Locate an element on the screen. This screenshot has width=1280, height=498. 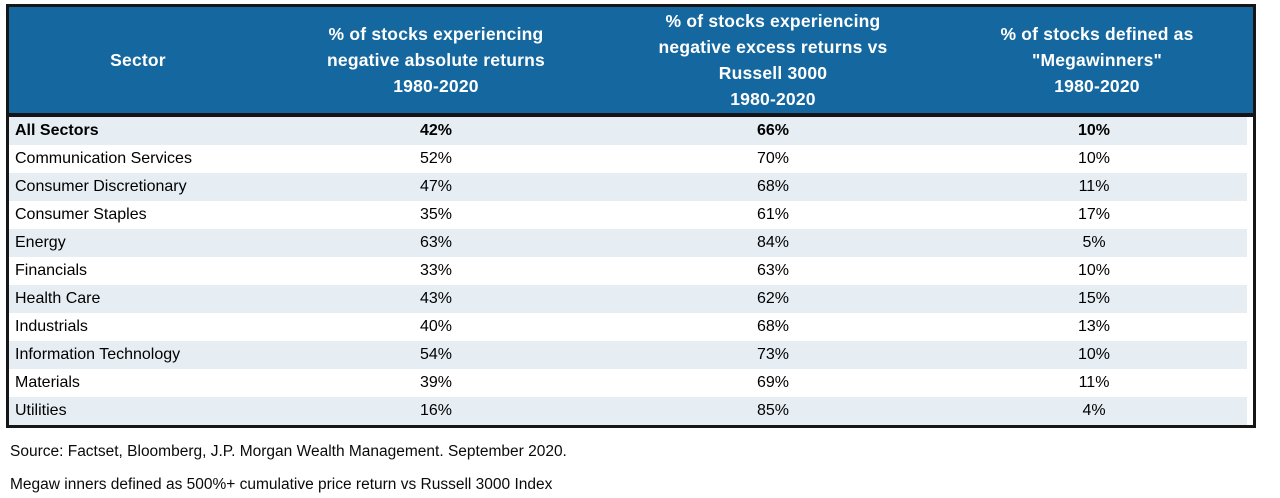
table-row: Materials 39% 69% 11% is located at coordinates (628, 383).